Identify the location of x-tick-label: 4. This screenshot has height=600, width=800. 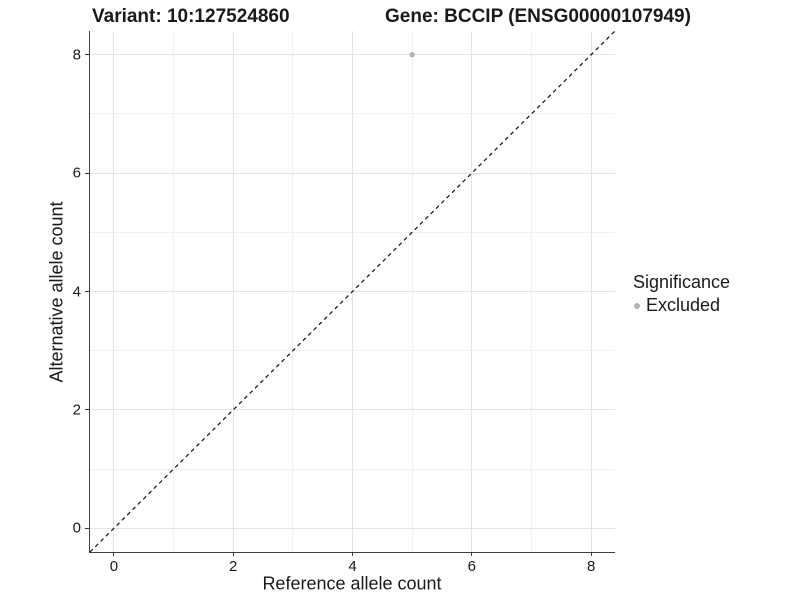
(352, 566).